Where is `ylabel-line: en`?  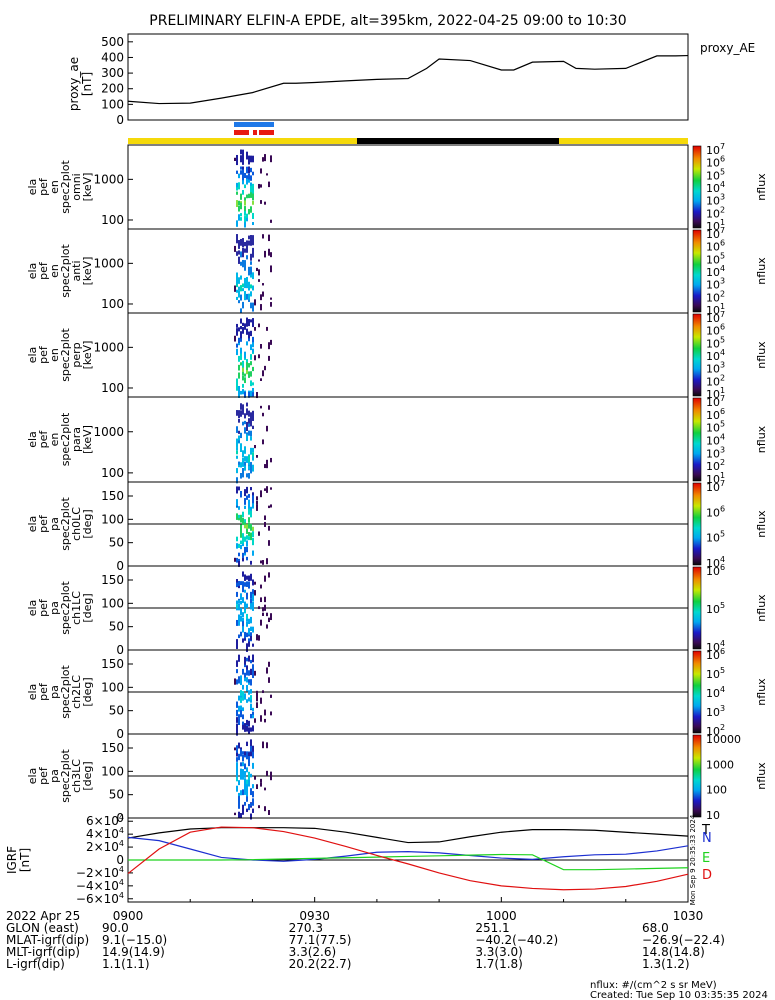 ylabel-line: en is located at coordinates (54, 440).